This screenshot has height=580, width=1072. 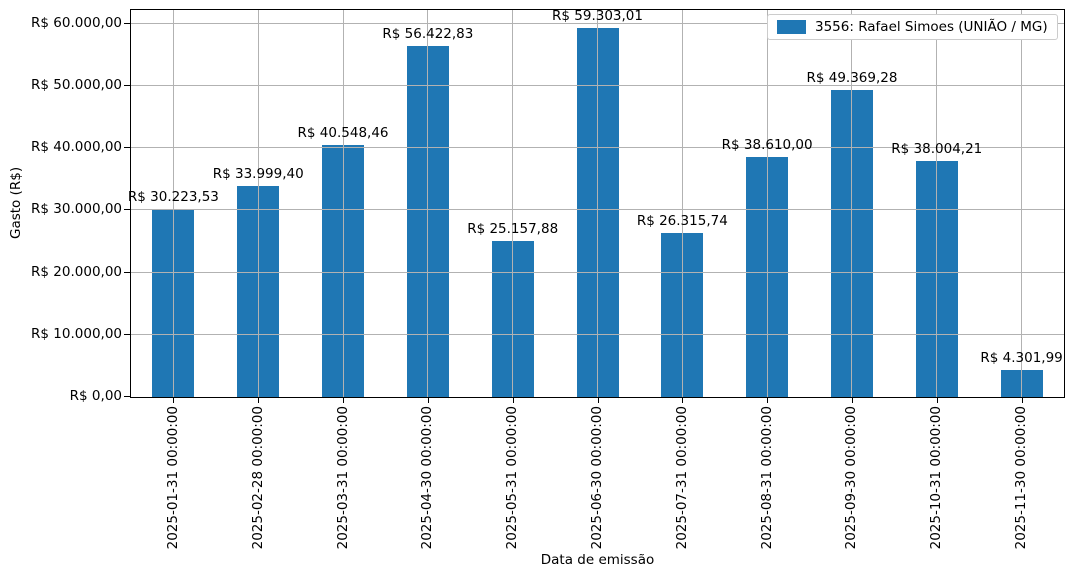 I want to click on bar-value-label: R$ 25.157,88, so click(x=513, y=228).